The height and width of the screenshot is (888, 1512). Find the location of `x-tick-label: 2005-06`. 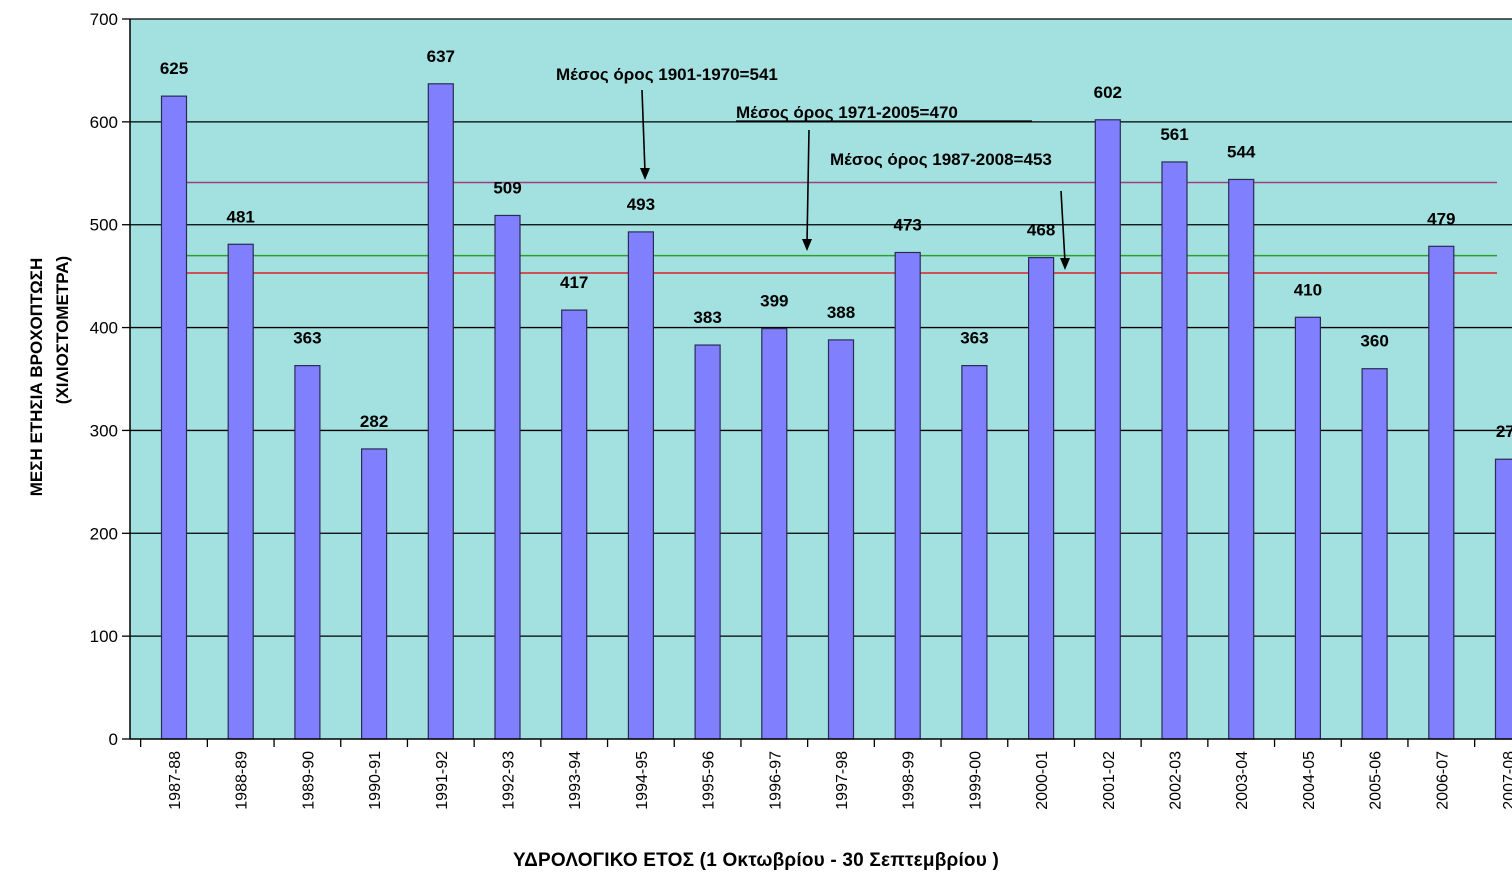

x-tick-label: 2005-06 is located at coordinates (1376, 780).